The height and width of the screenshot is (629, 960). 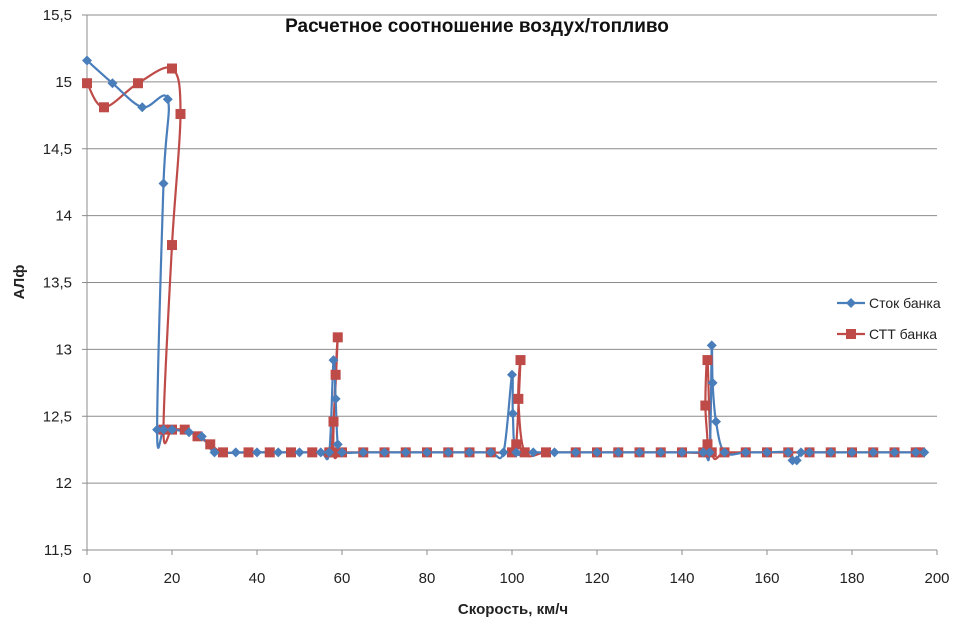 What do you see at coordinates (63, 216) in the screenshot?
I see `y-tick-label: 14` at bounding box center [63, 216].